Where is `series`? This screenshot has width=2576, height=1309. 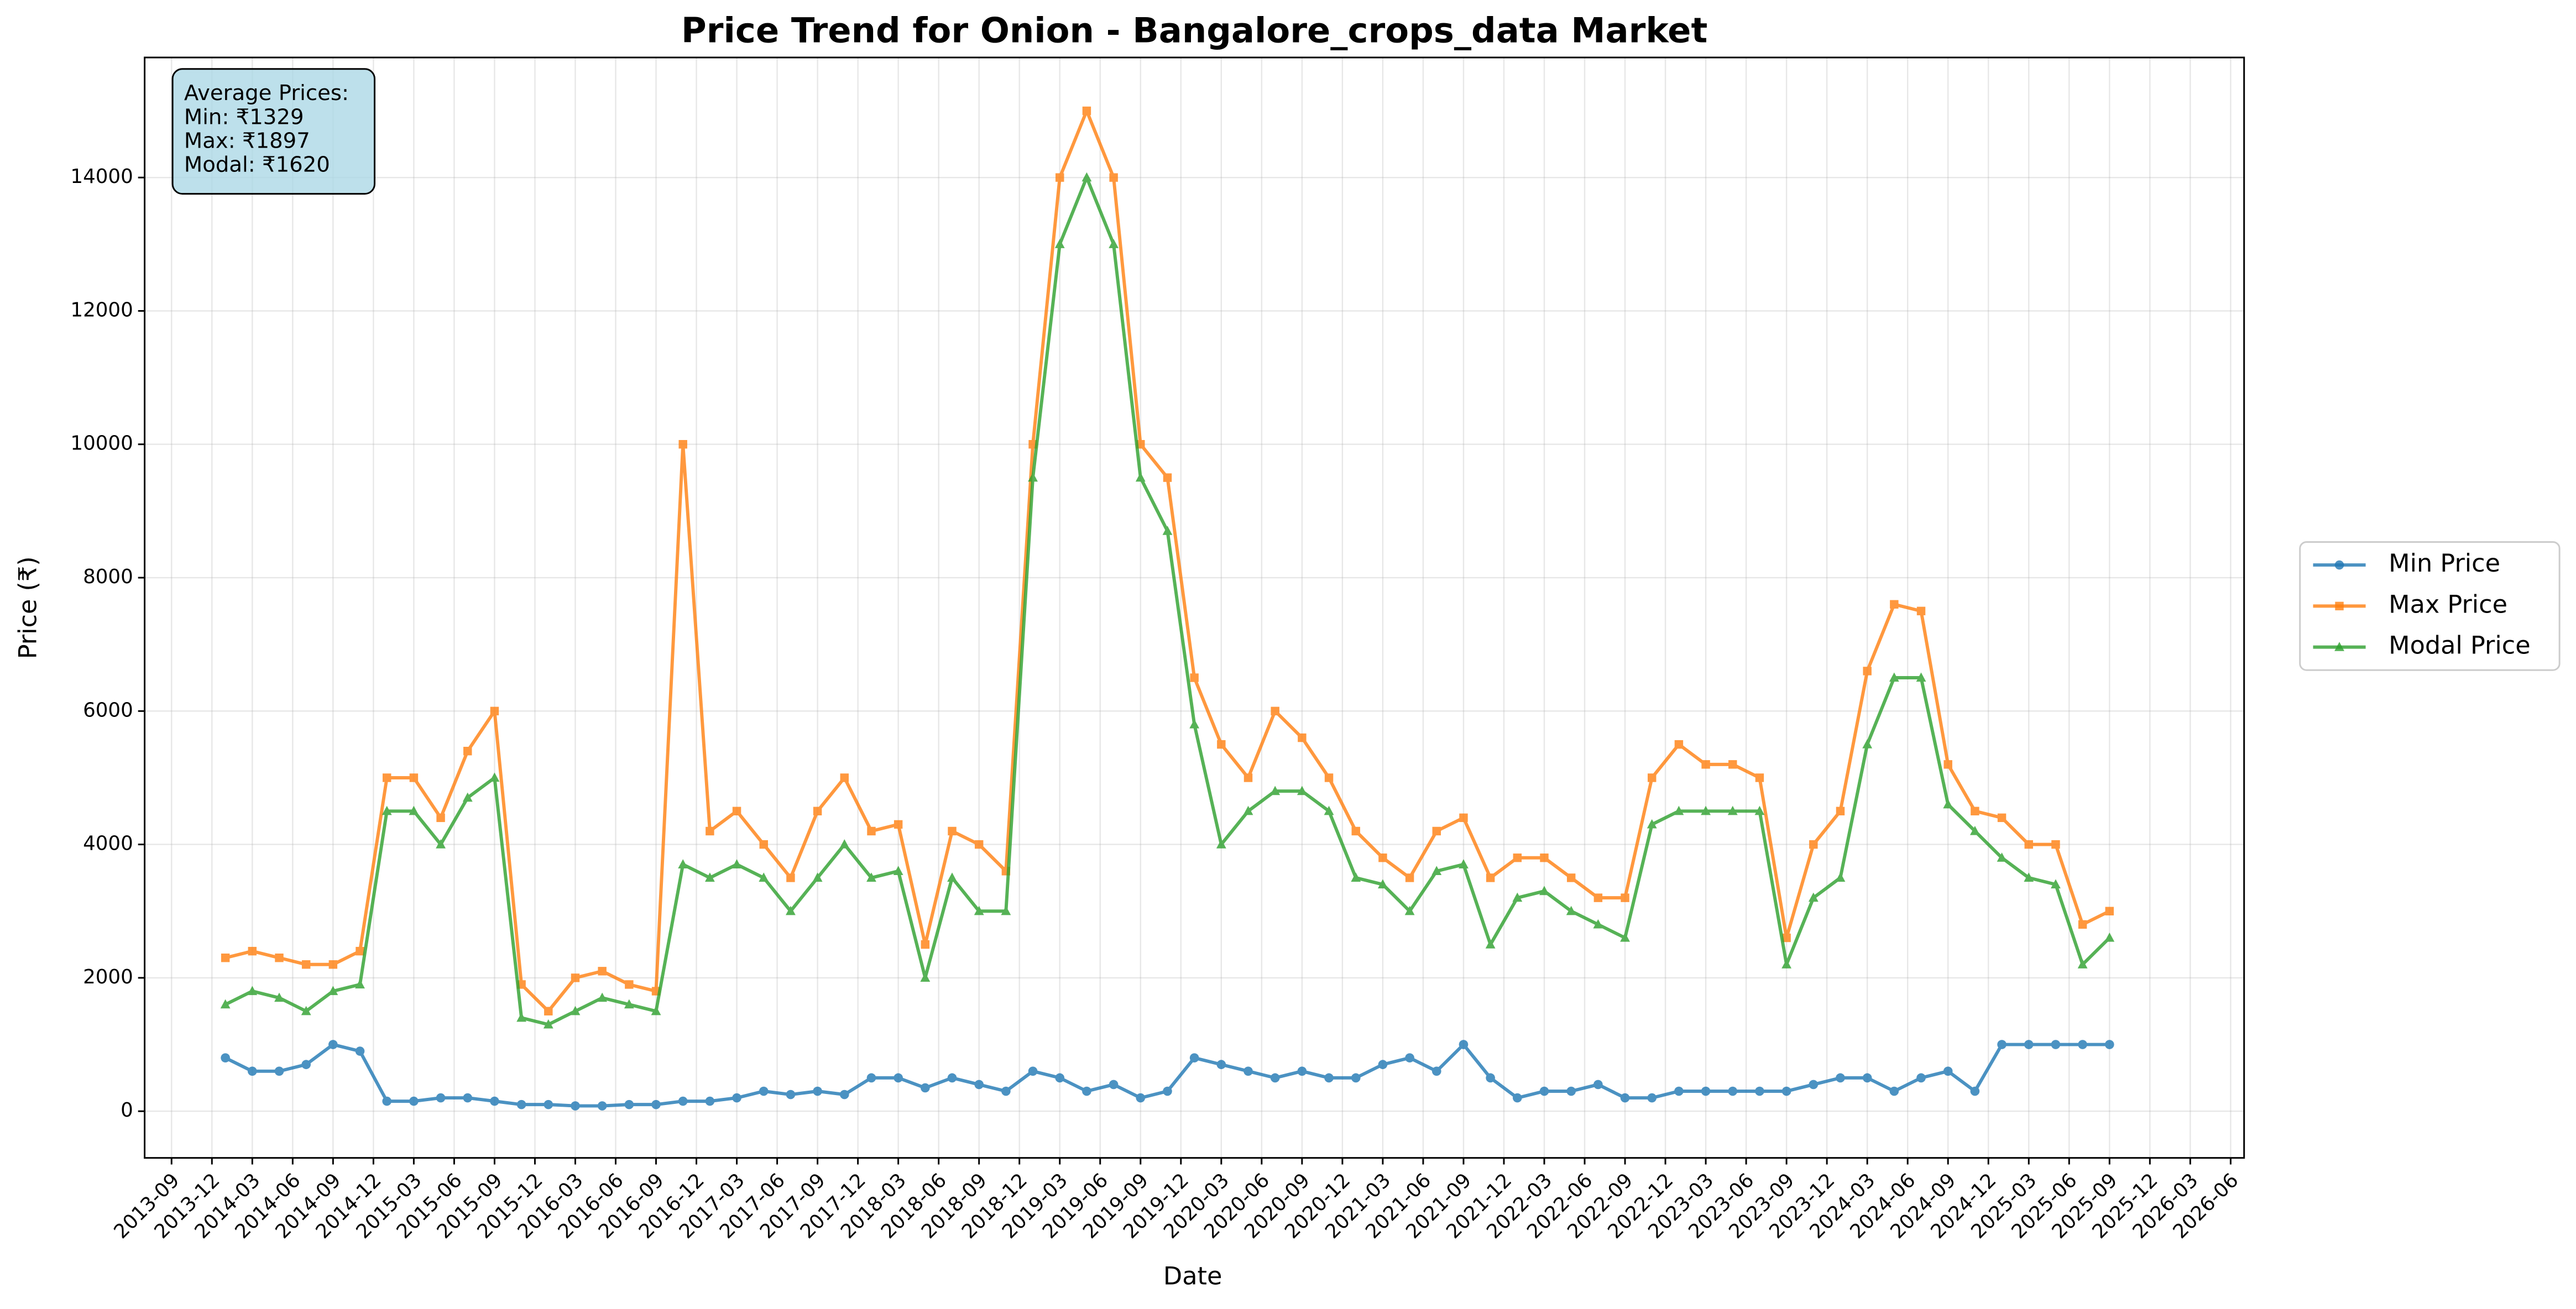 series is located at coordinates (1167, 1075).